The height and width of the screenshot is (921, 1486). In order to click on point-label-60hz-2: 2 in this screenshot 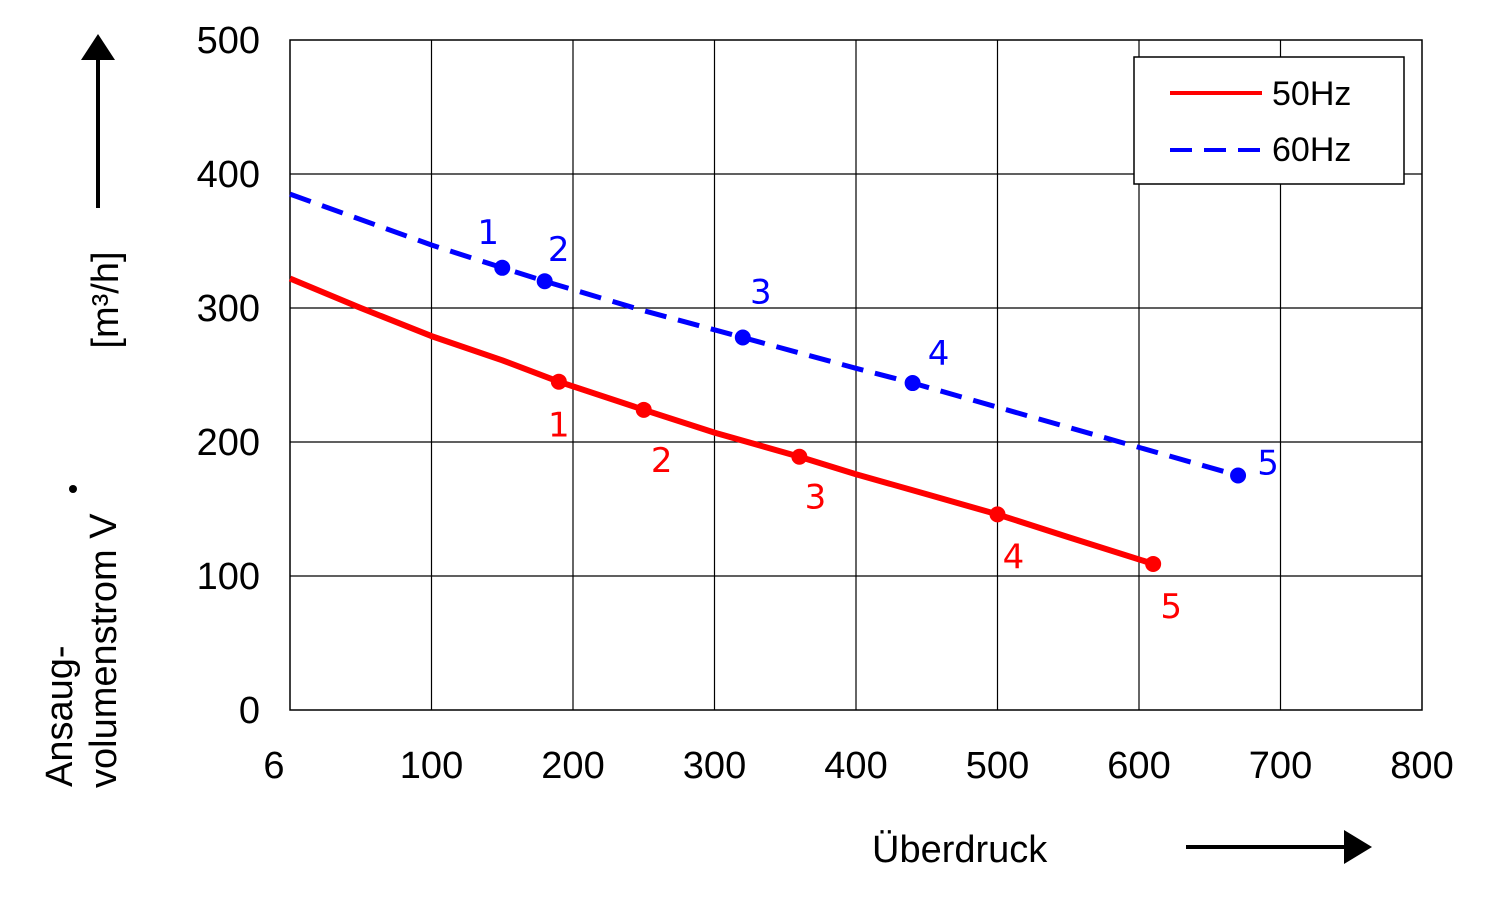, I will do `click(559, 250)`.